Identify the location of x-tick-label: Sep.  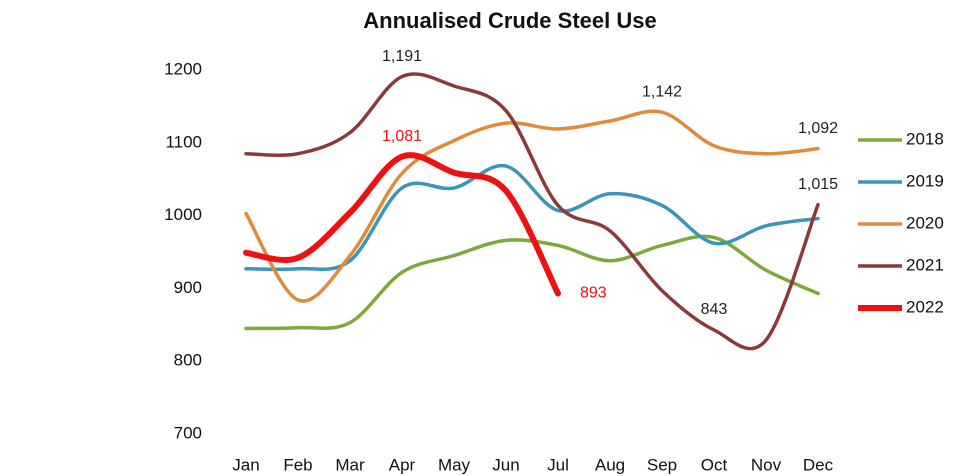
(662, 464).